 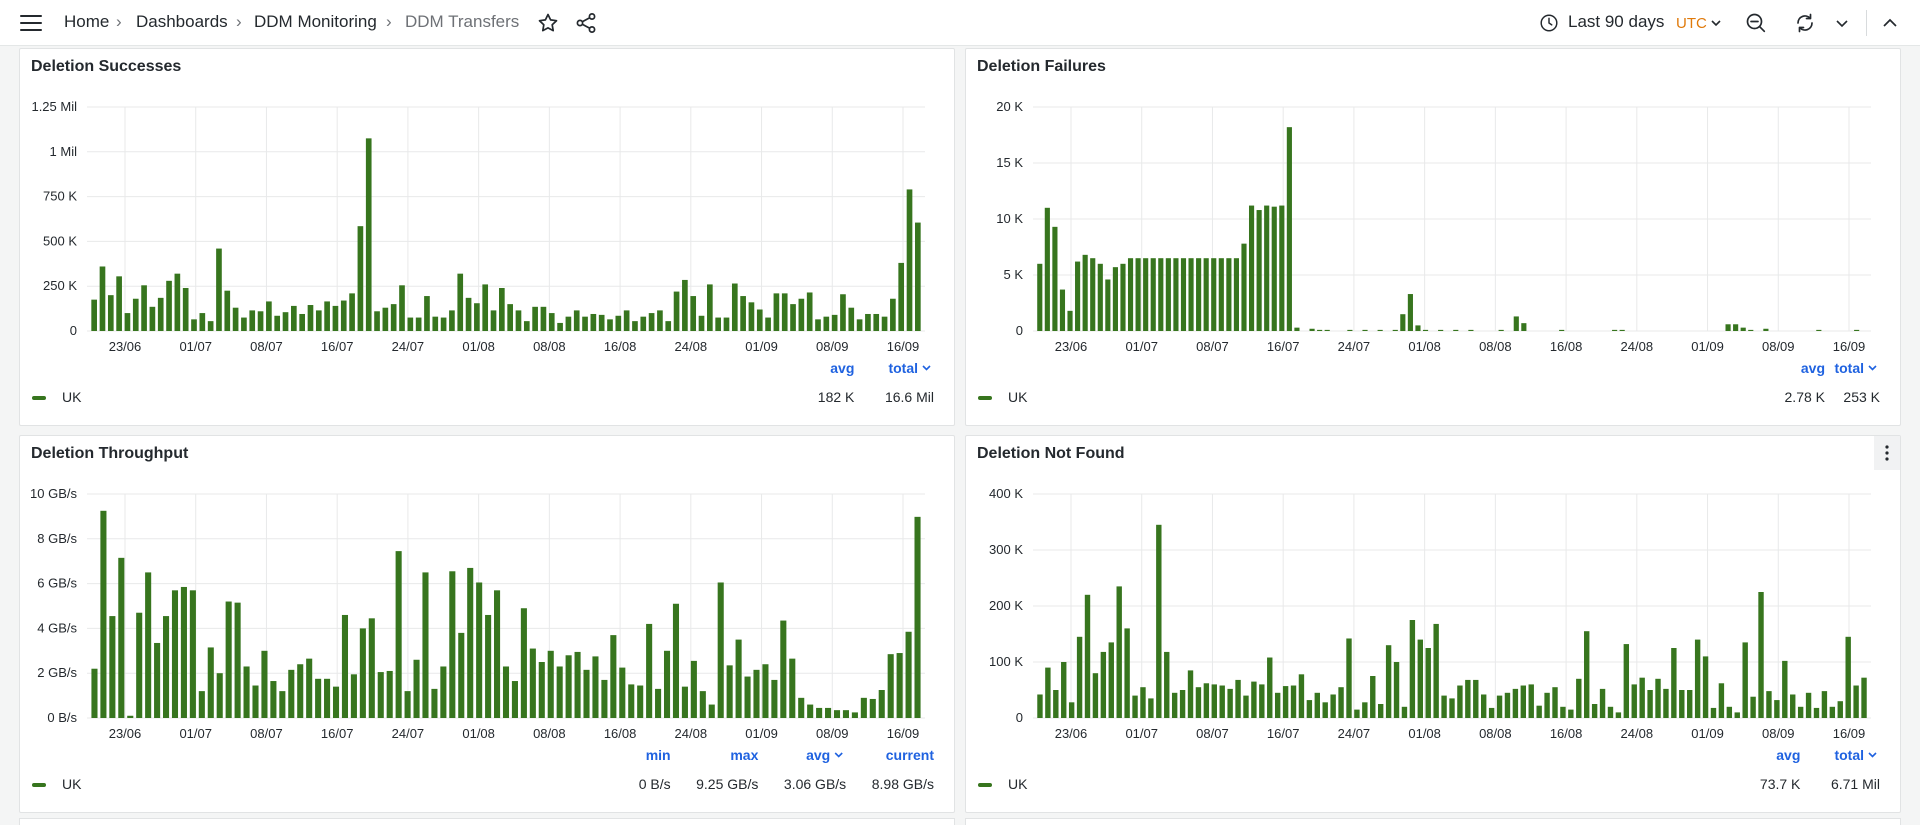 What do you see at coordinates (586, 23) in the screenshot?
I see `share-icon` at bounding box center [586, 23].